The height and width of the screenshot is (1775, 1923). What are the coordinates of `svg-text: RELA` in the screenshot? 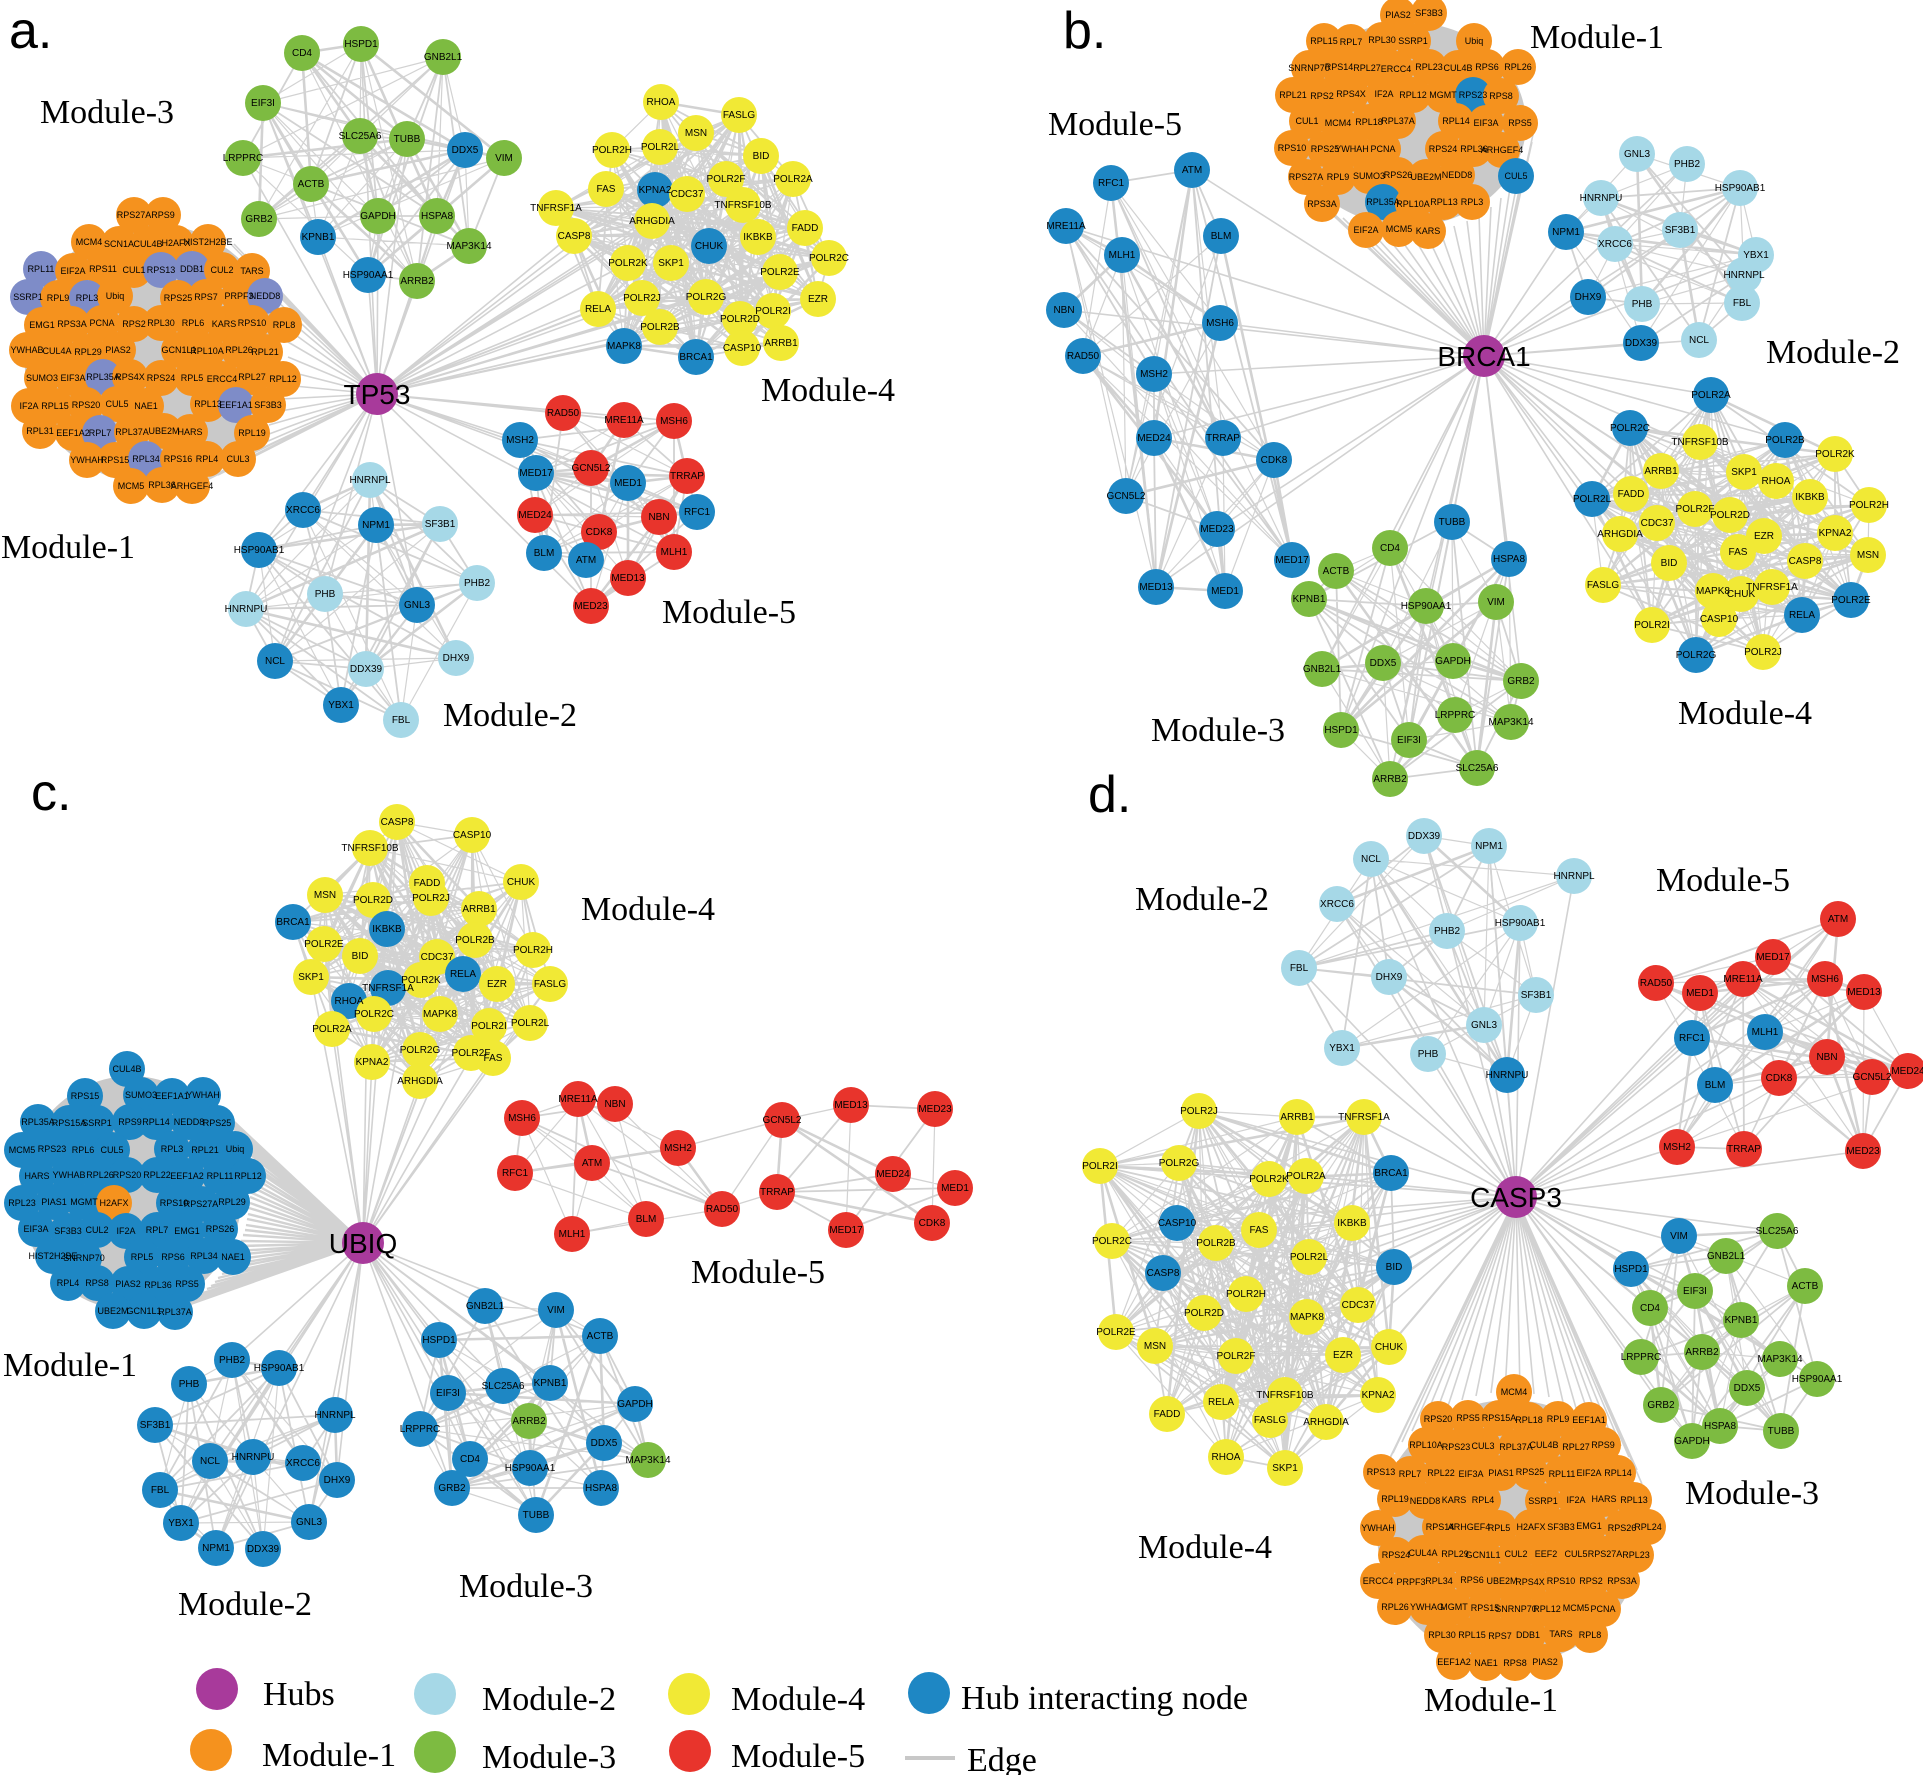 It's located at (598, 309).